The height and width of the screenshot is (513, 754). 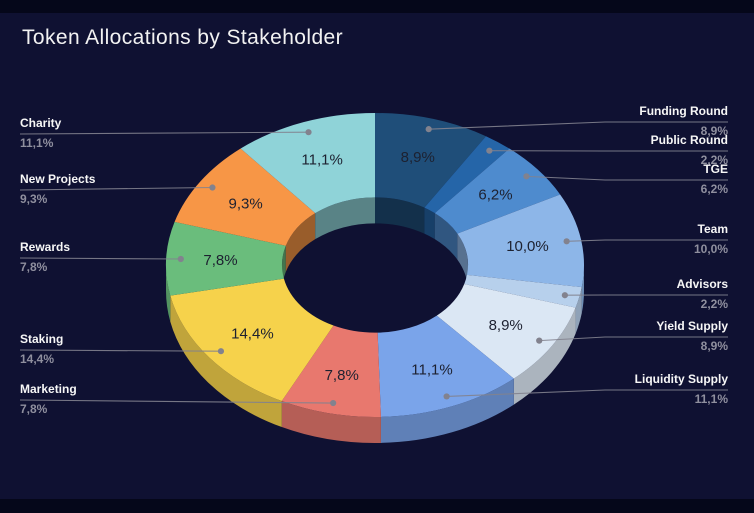 I want to click on slice-advisors, so click(x=523, y=291).